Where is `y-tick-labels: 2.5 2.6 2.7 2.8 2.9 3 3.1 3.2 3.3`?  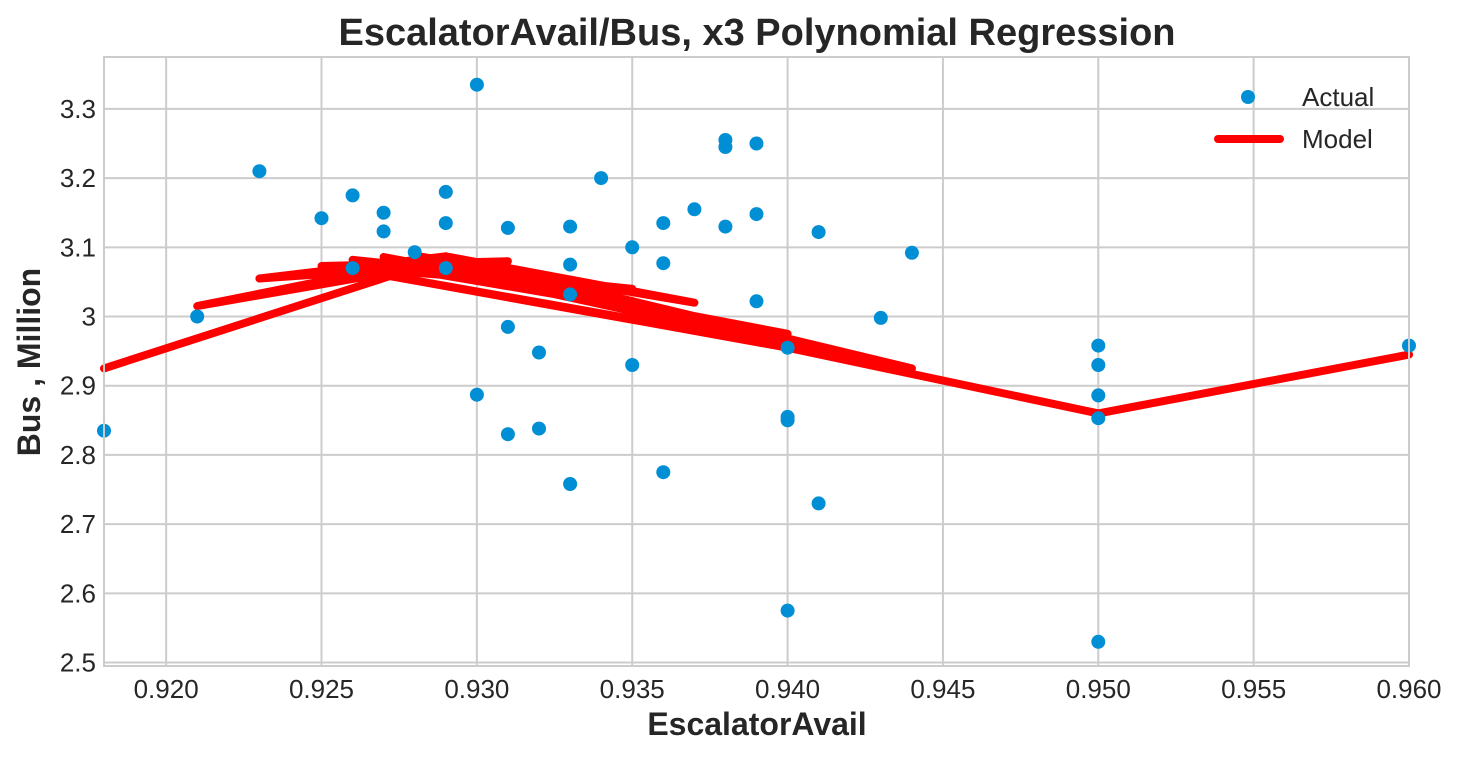
y-tick-labels: 2.5 2.6 2.7 2.8 2.9 3 3.1 3.2 3.3 is located at coordinates (78, 386).